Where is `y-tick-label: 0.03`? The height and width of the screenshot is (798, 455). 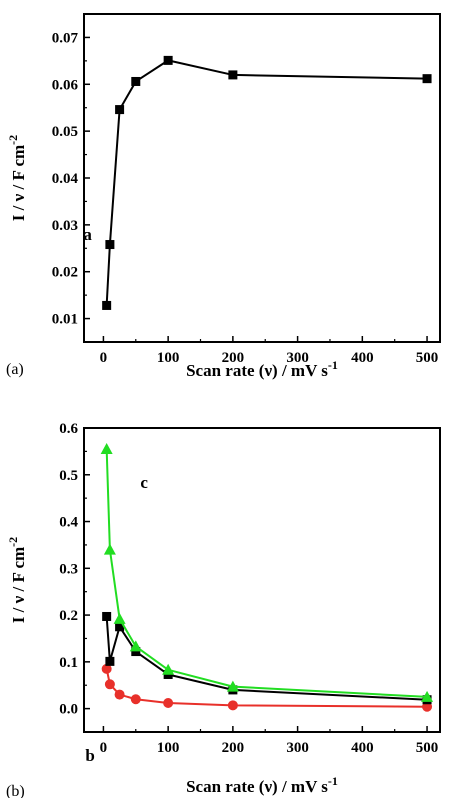 y-tick-label: 0.03 is located at coordinates (65, 226).